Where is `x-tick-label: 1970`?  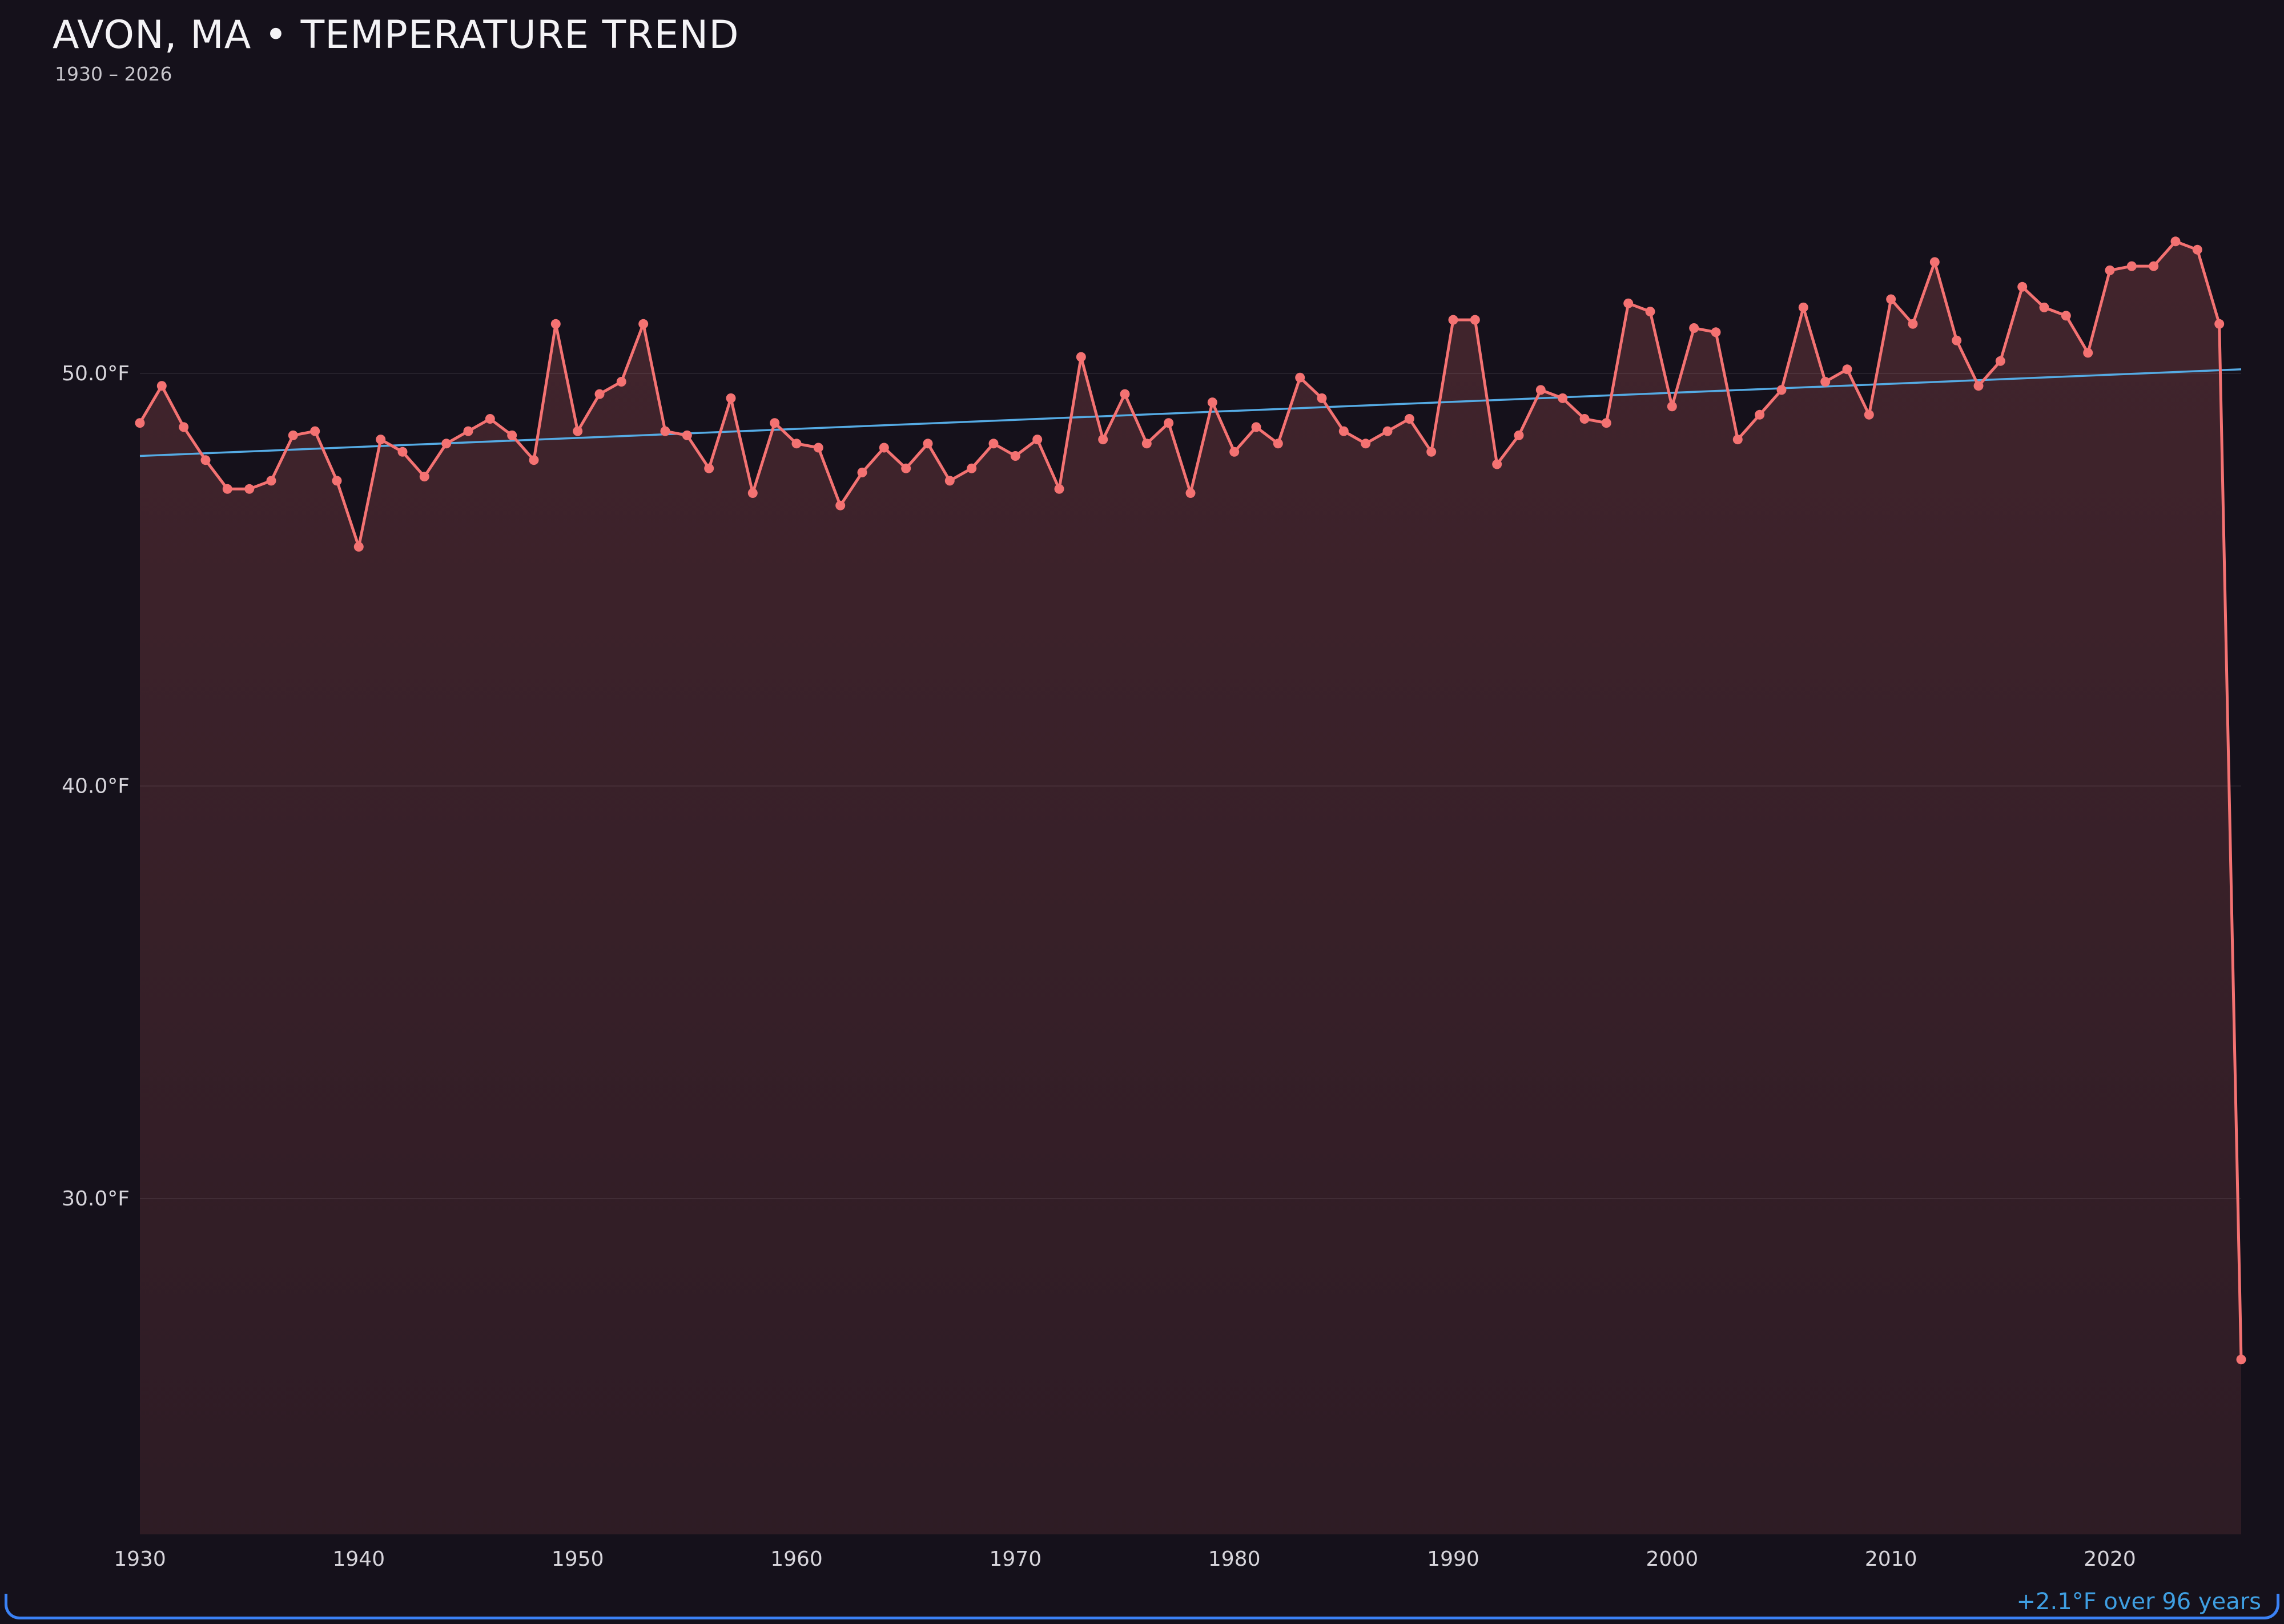 x-tick-label: 1970 is located at coordinates (1015, 1559).